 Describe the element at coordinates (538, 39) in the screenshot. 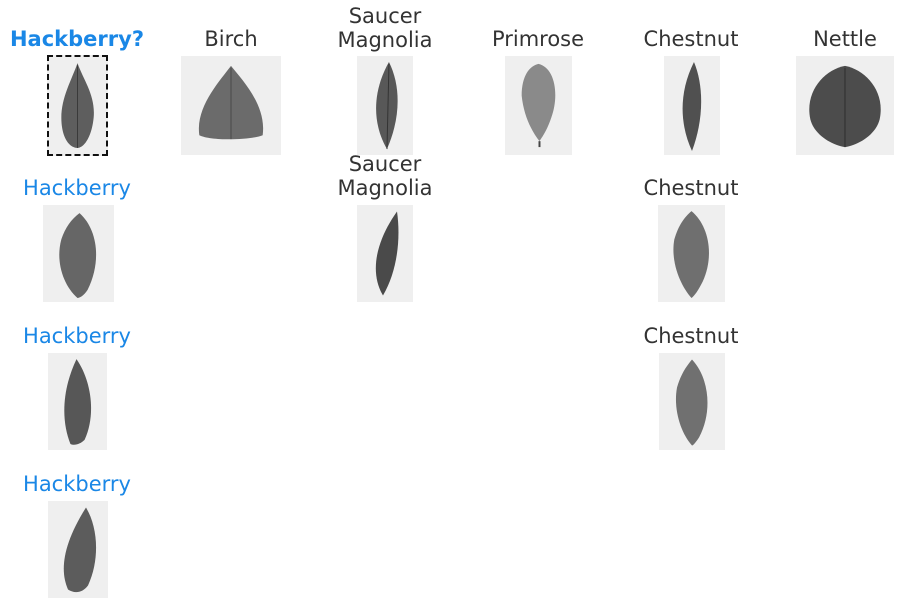

I see `label-primrose: Primrose` at that location.